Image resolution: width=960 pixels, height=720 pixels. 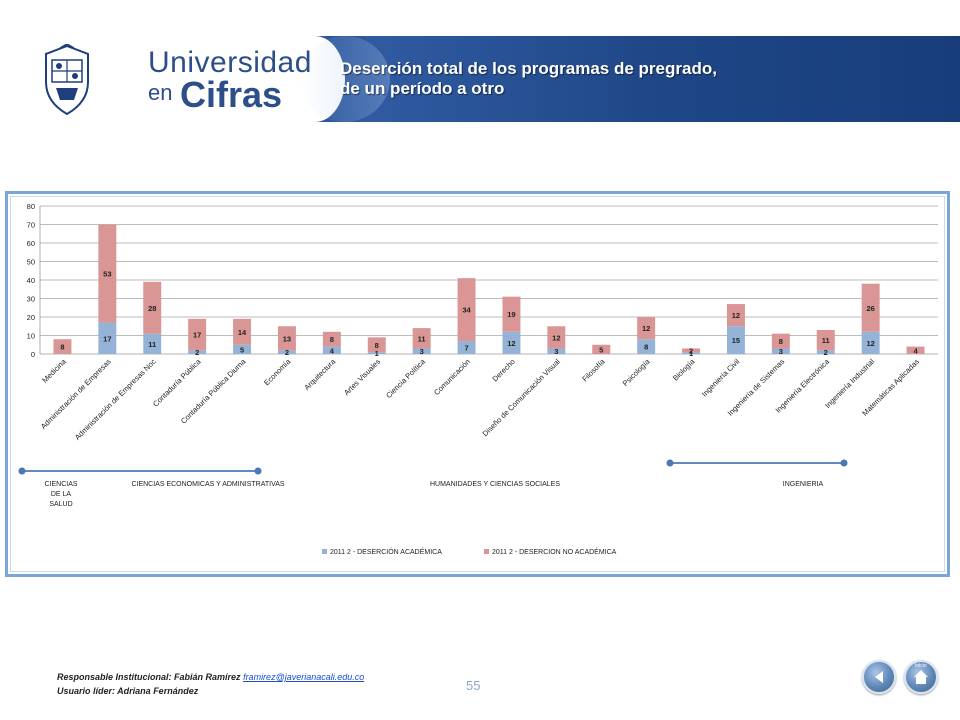 I want to click on back-arrow-icon, so click(x=879, y=677).